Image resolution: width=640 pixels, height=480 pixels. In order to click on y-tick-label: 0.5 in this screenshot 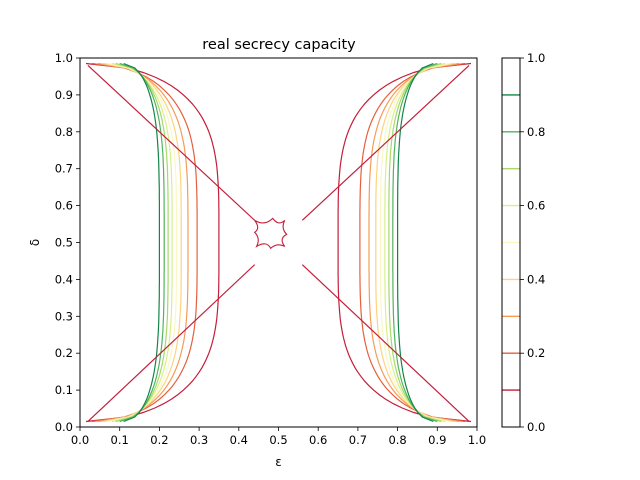, I will do `click(64, 243)`.